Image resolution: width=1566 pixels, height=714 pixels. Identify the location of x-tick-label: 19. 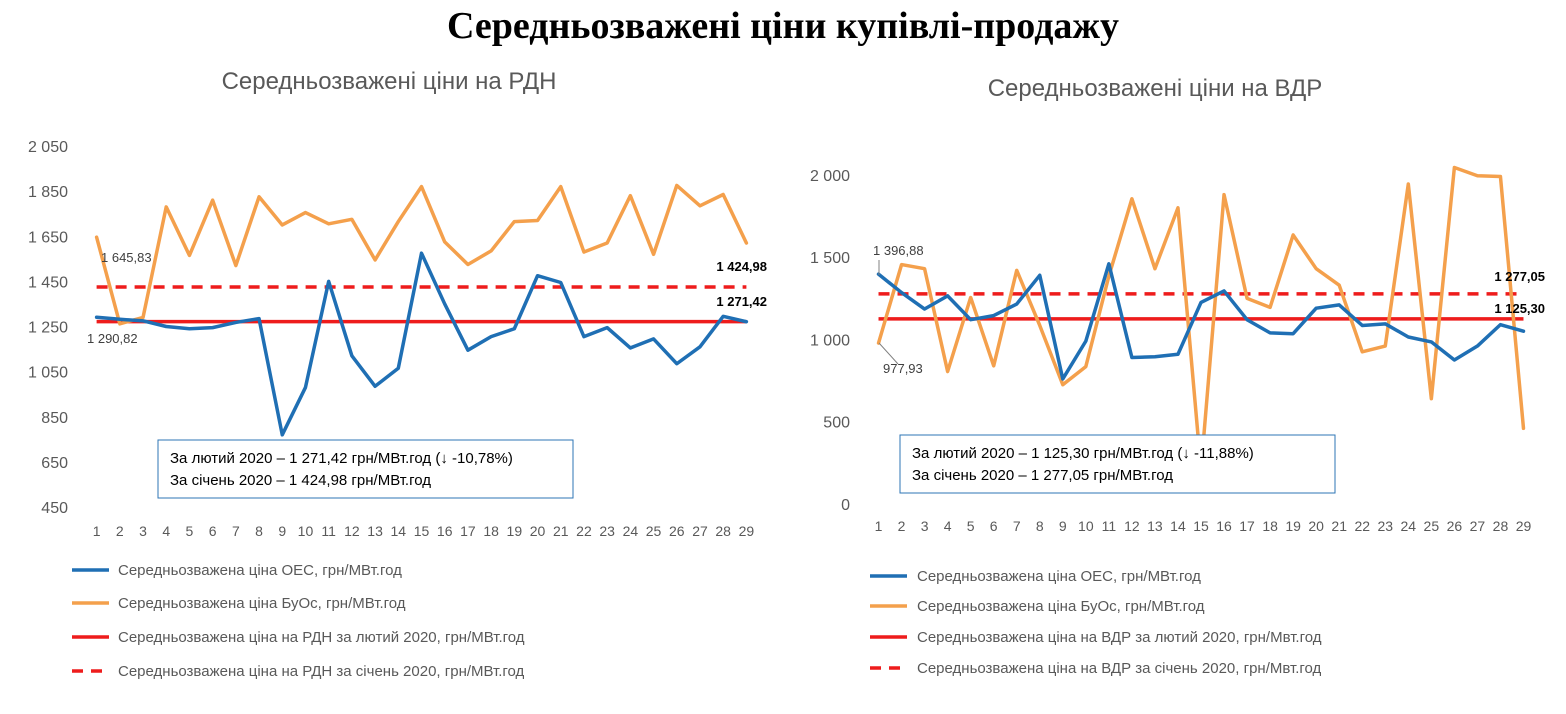
(1293, 526).